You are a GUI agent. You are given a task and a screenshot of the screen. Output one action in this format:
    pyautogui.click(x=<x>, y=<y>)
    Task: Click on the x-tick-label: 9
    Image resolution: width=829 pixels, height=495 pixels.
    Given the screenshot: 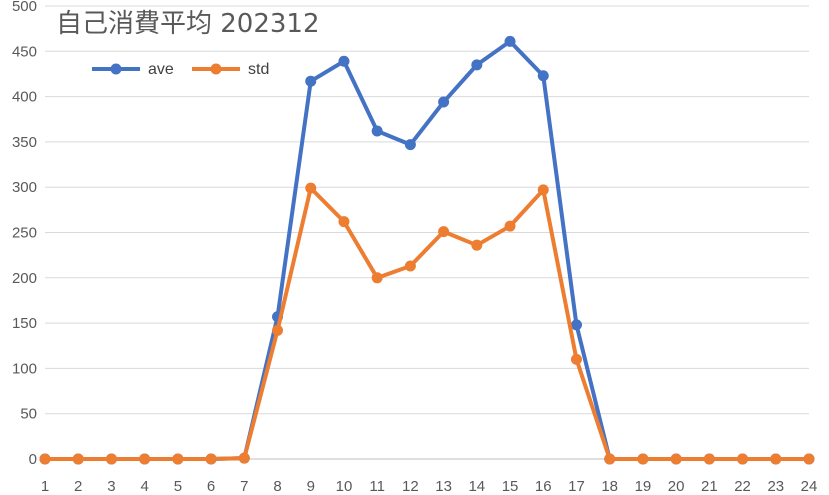 What is the action you would take?
    pyautogui.click(x=311, y=486)
    